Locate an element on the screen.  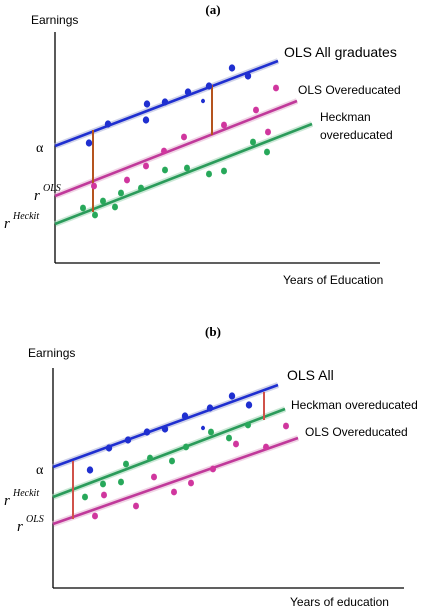
panel-a-r-ols-label: r is located at coordinates (37, 196).